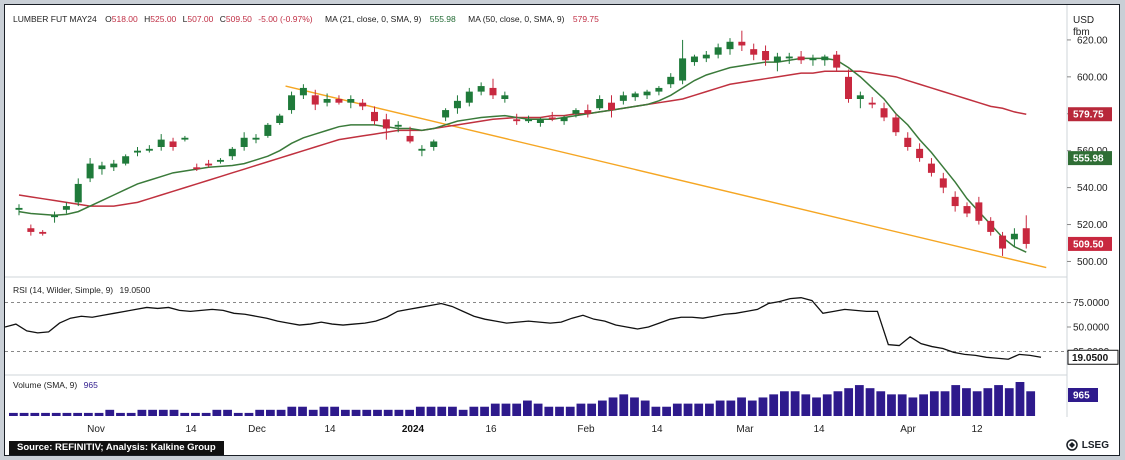  What do you see at coordinates (516, 19) in the screenshot?
I see `ma50-legend: MA (50, close, 0, SMA, 9)` at bounding box center [516, 19].